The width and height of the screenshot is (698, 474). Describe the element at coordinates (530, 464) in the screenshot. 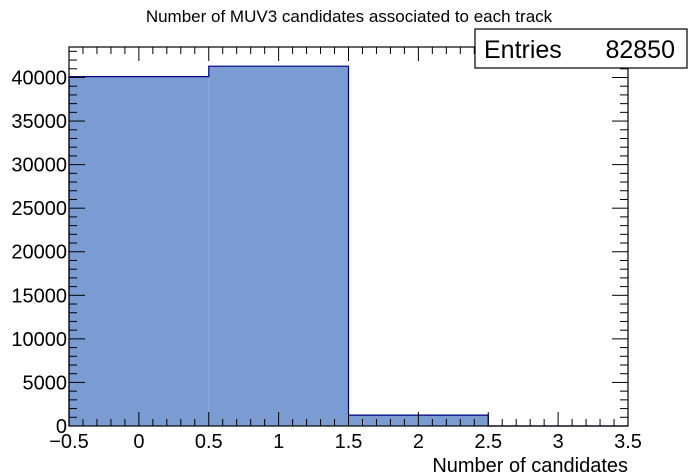

I see `x-axis-label: Number of candidates` at that location.